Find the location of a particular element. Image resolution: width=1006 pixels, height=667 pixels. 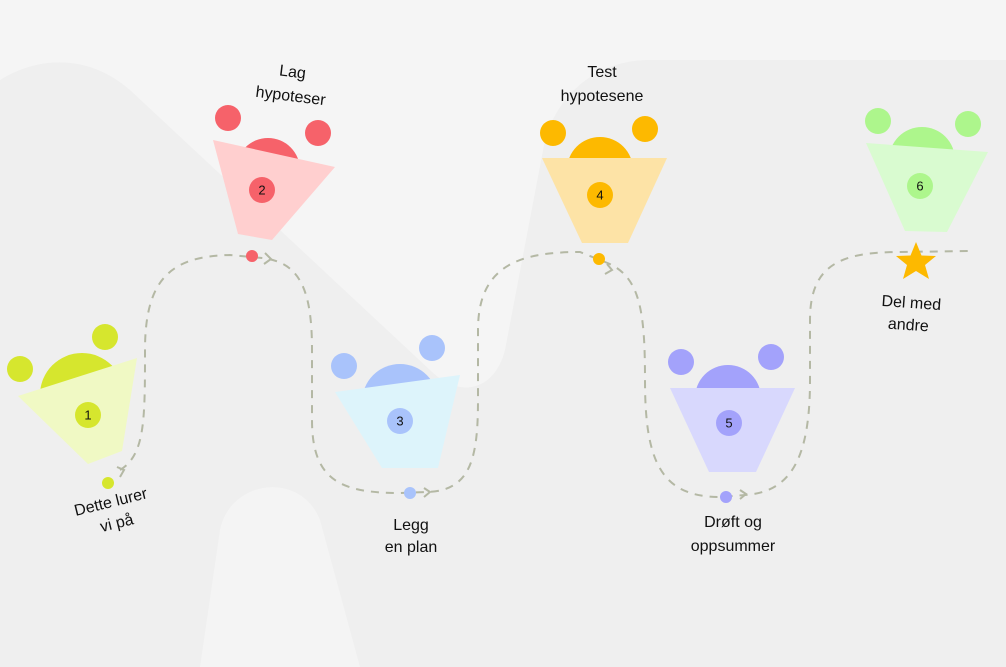

step-label: Dette lurer is located at coordinates (111, 502).